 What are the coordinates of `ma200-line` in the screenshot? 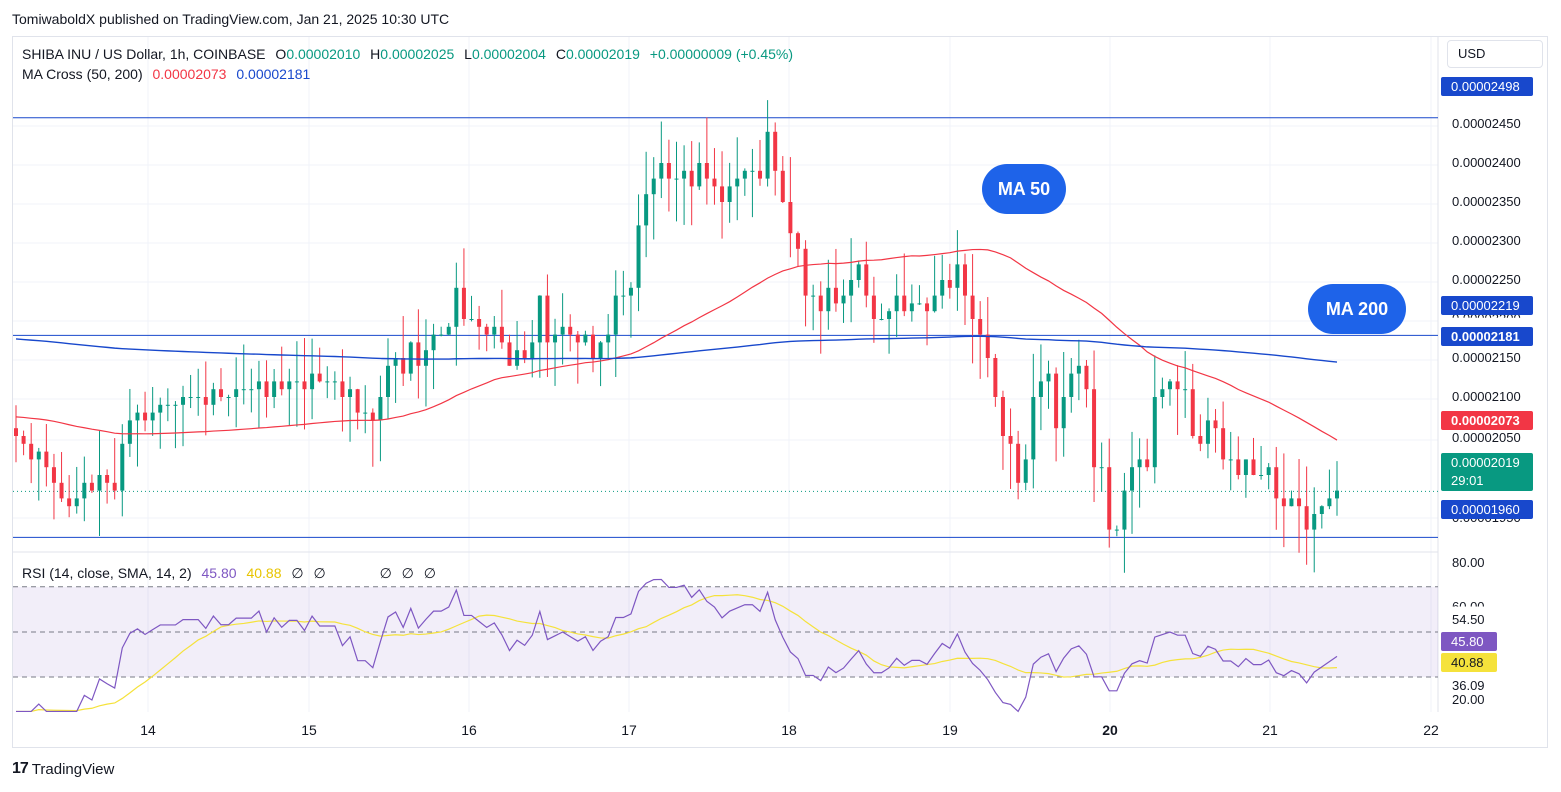 It's located at (676, 349).